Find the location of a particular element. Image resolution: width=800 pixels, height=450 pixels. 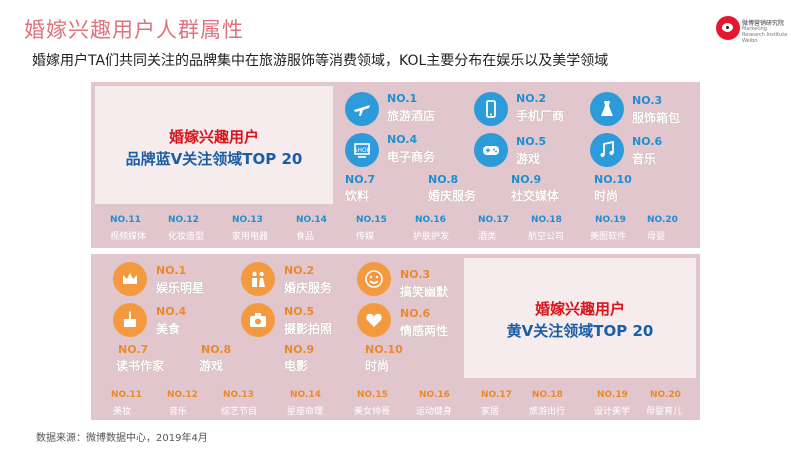

blue-bottom-rank: NO.14 is located at coordinates (311, 220).